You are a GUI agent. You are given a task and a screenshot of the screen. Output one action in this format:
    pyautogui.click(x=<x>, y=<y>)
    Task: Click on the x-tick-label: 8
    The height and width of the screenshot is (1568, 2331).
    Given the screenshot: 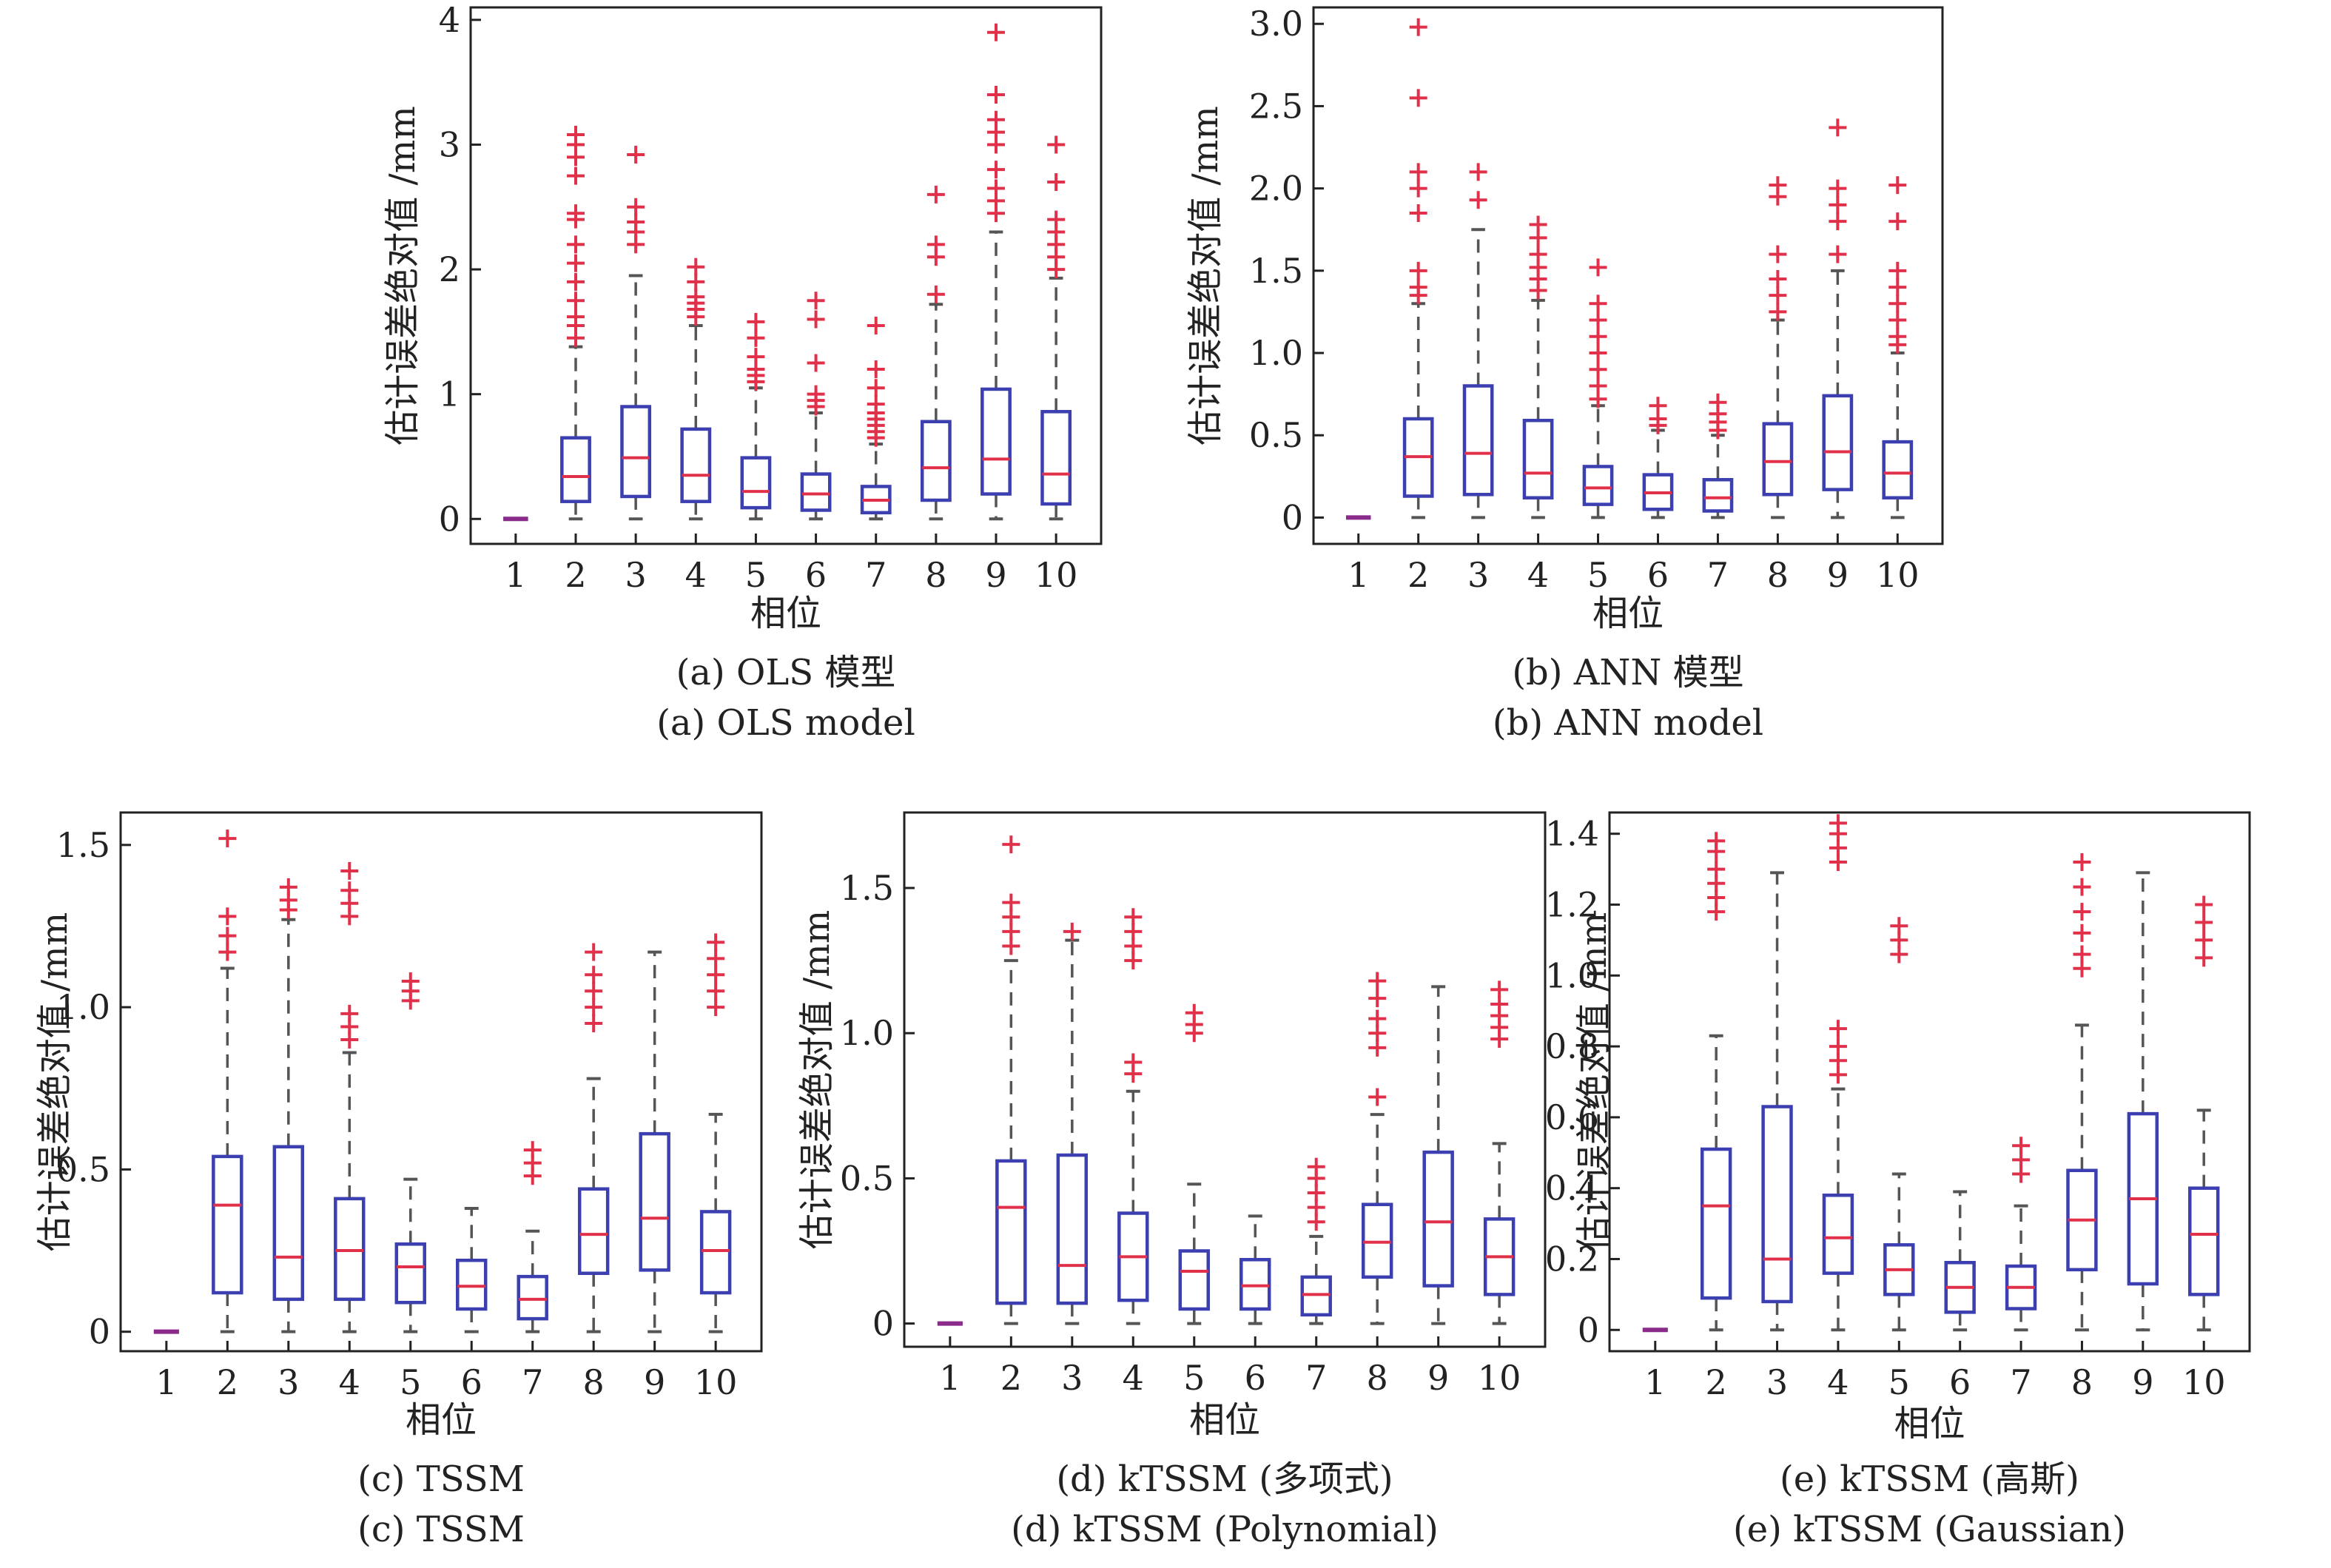 What is the action you would take?
    pyautogui.click(x=594, y=1382)
    